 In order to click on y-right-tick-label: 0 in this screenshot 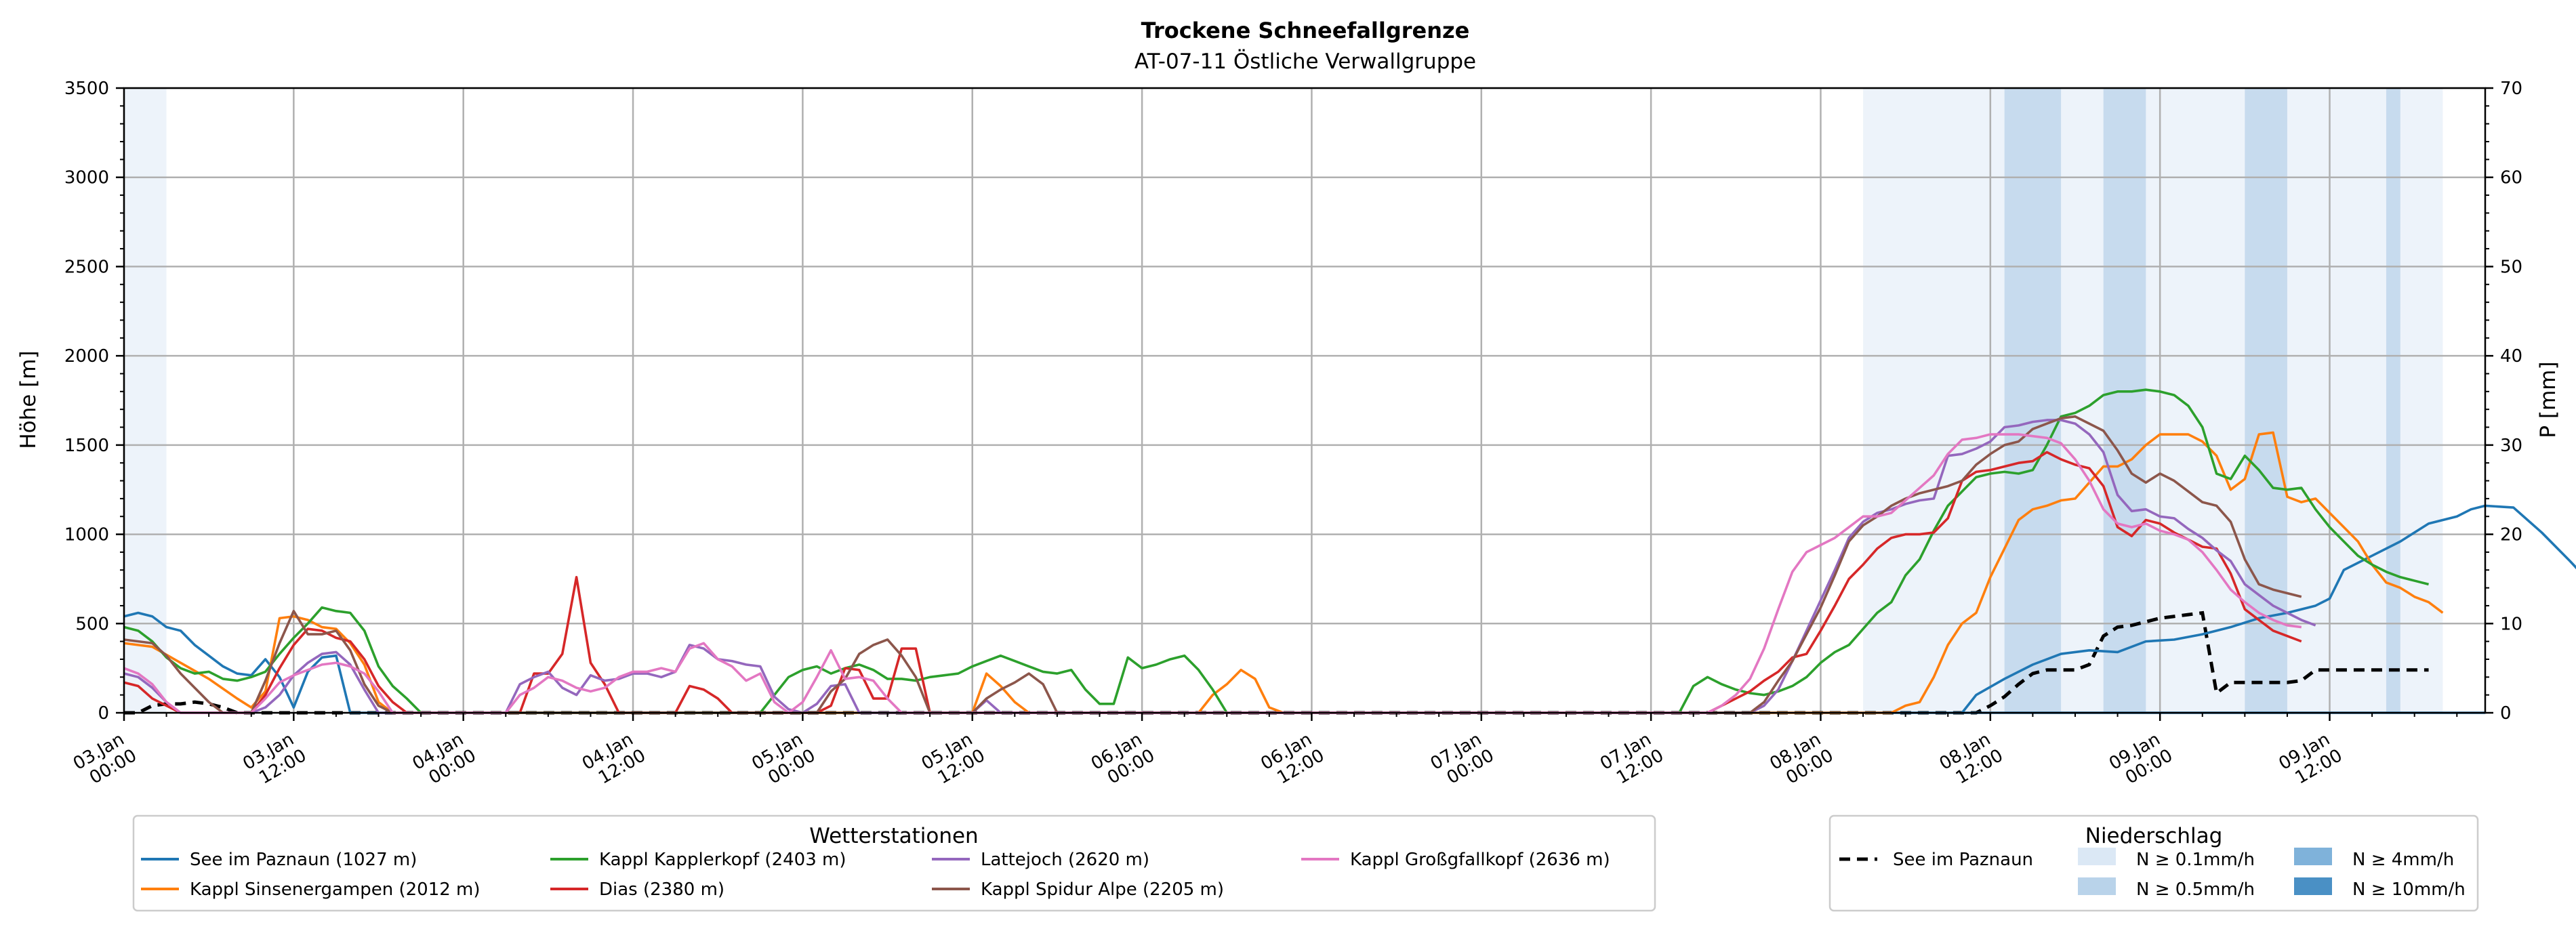, I will do `click(2506, 713)`.